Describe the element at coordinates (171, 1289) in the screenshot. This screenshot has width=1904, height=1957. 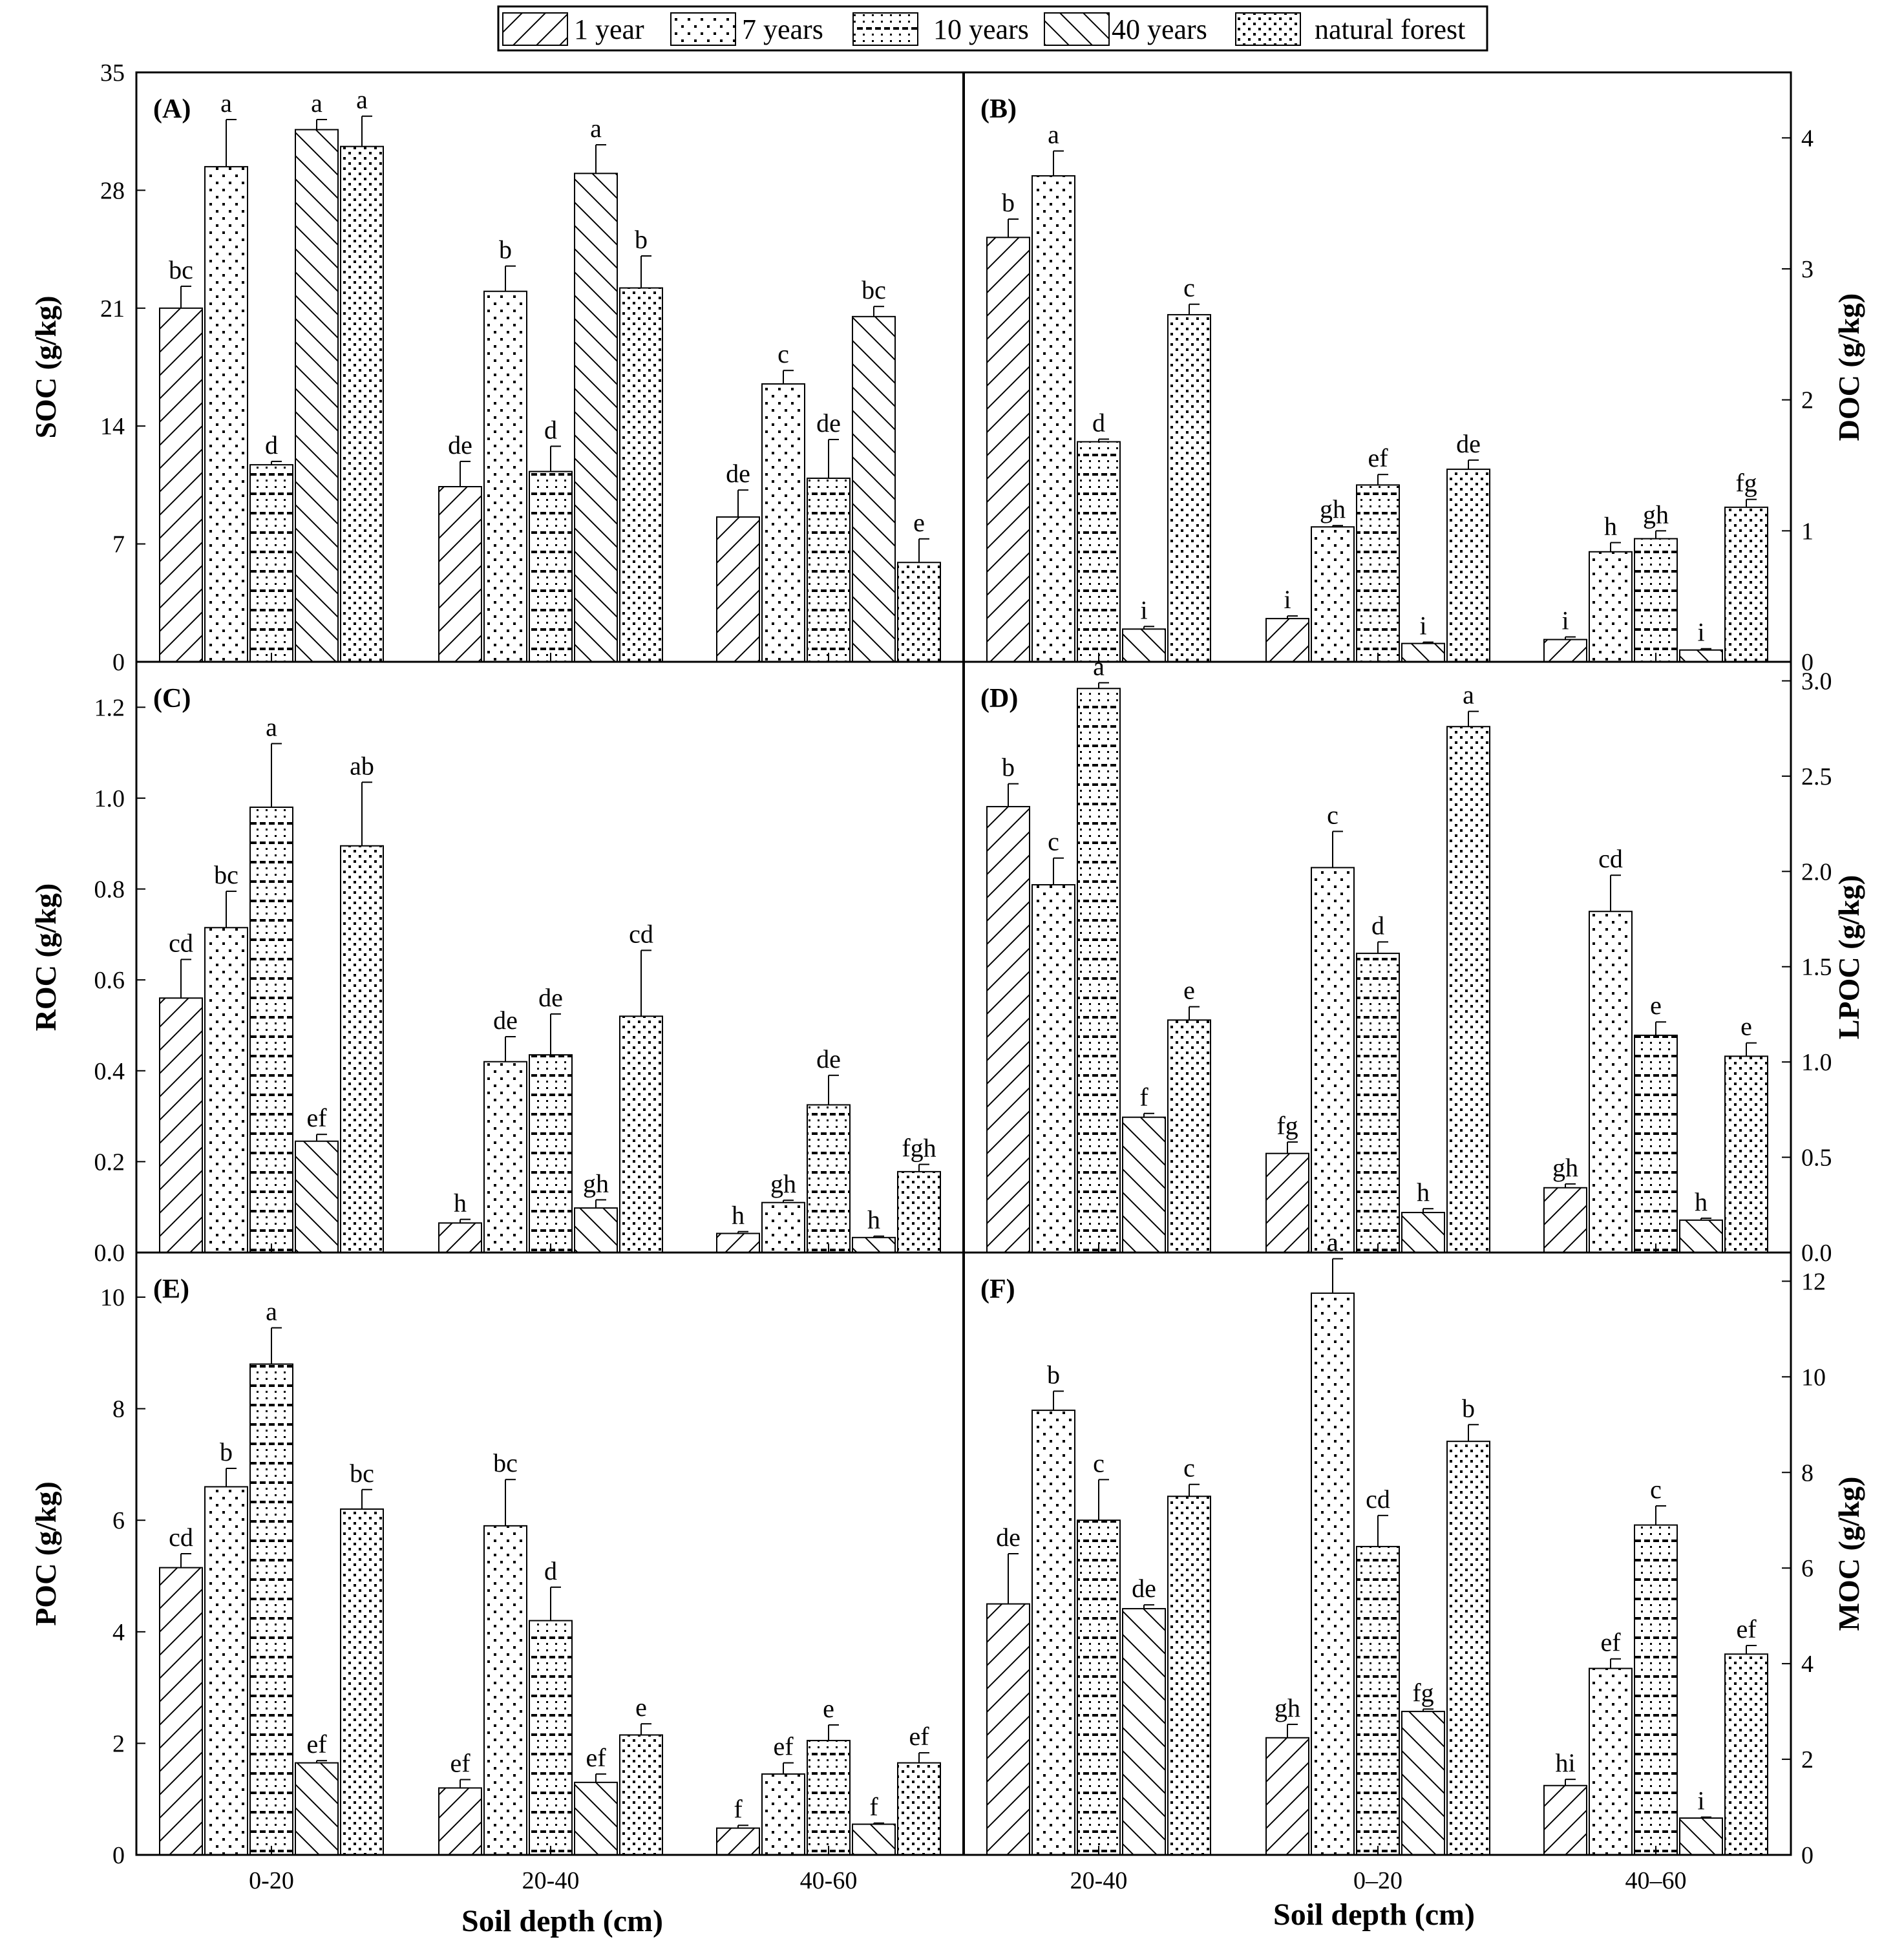
I see `panel-label-e: (E)` at that location.